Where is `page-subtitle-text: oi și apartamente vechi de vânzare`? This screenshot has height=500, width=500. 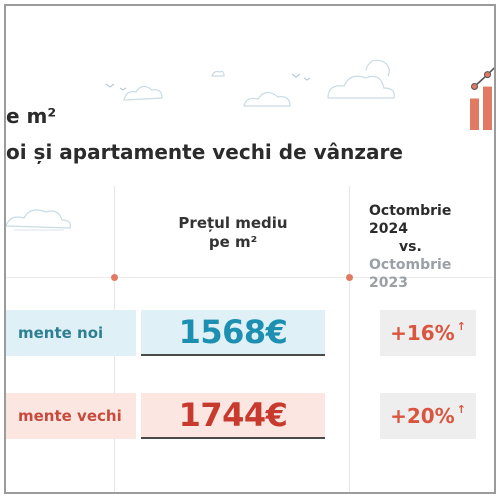
page-subtitle-text: oi și apartamente vechi de vânzare is located at coordinates (204, 152).